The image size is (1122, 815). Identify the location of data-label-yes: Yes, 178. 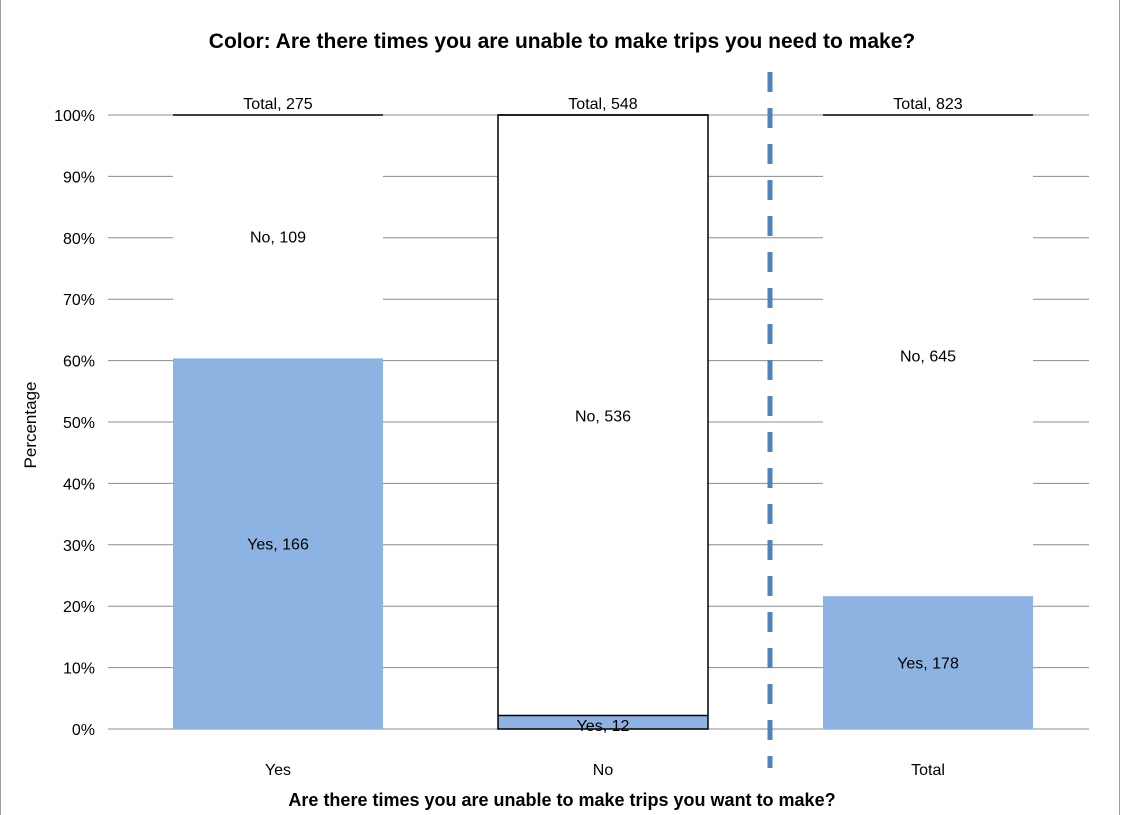
(928, 664).